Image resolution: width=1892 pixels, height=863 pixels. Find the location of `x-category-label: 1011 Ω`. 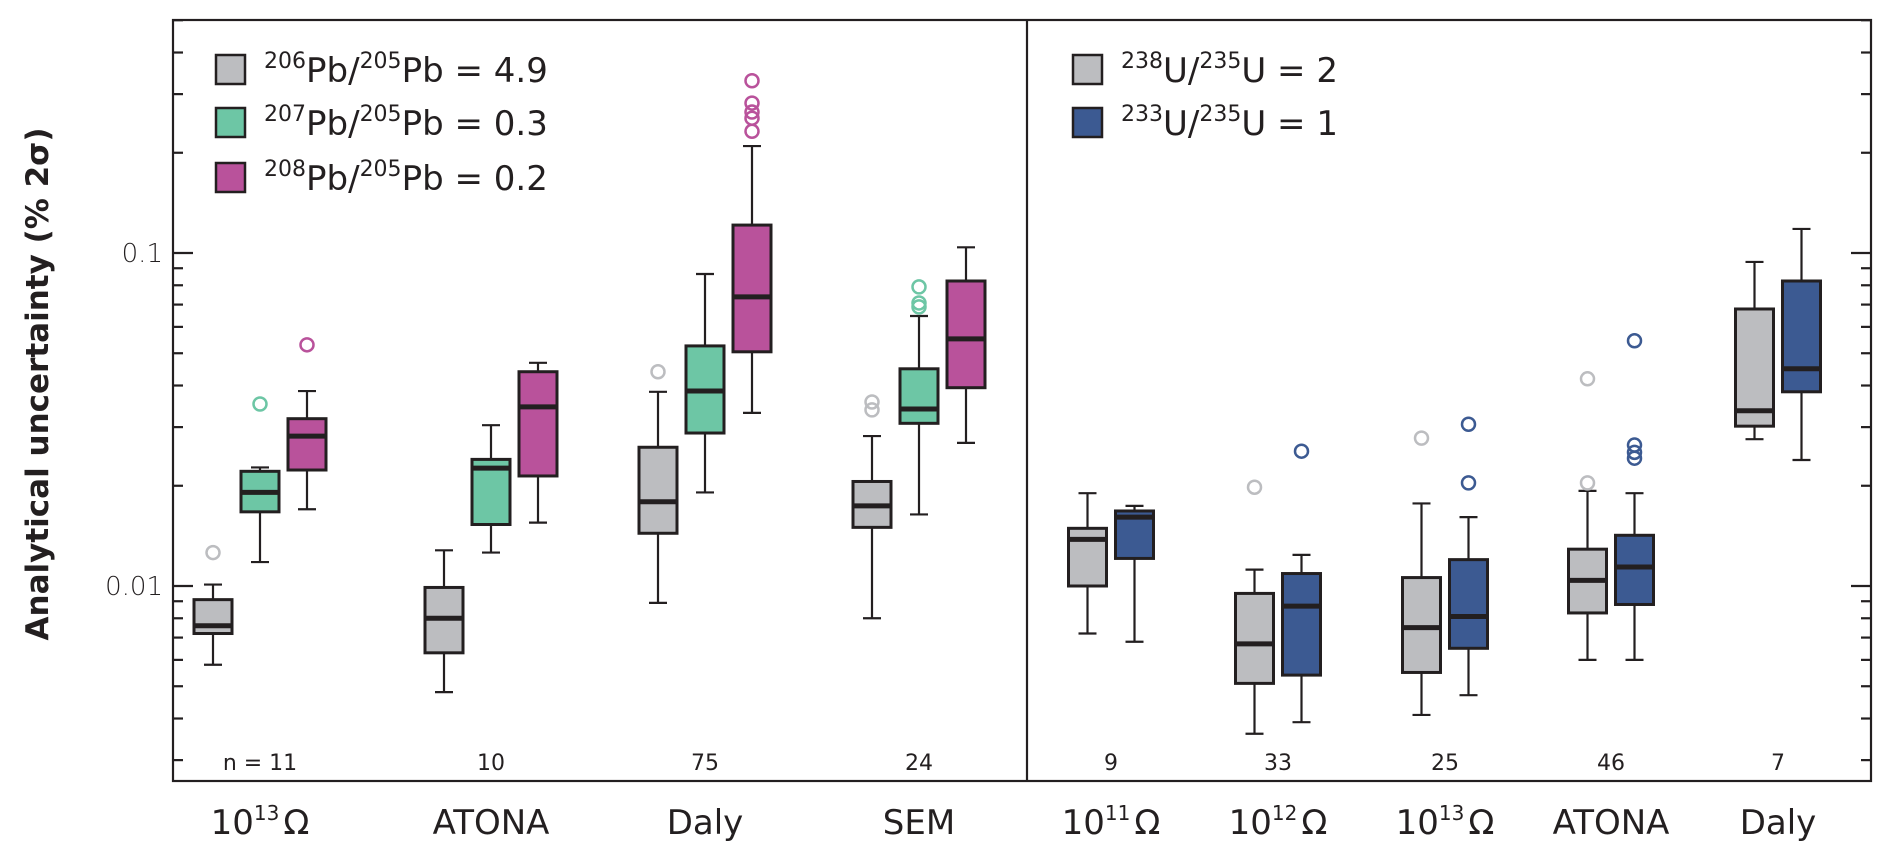

x-category-label: 1011 Ω is located at coordinates (1111, 822).